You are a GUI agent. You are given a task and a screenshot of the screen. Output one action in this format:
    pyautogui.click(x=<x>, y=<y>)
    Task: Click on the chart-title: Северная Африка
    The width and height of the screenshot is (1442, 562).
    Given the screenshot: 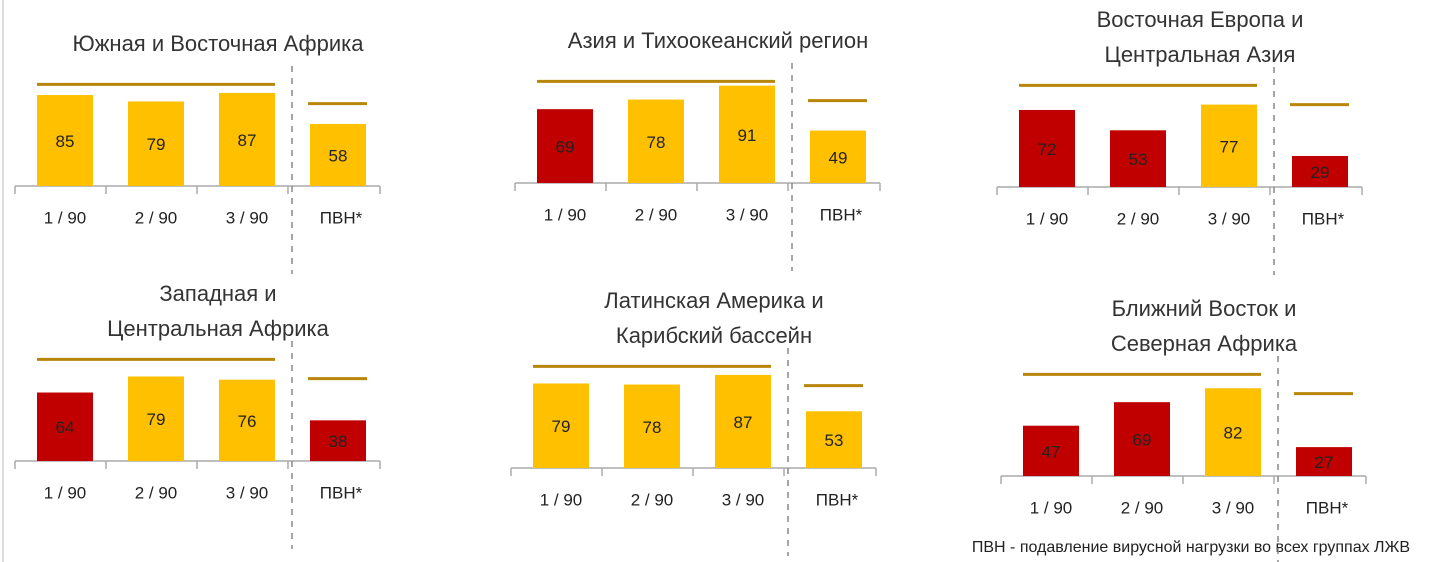 What is the action you would take?
    pyautogui.click(x=1204, y=343)
    